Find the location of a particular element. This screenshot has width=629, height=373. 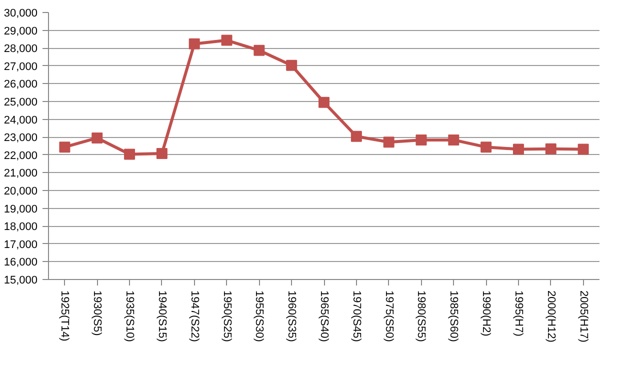

x-tick-label: 1985(S60) is located at coordinates (454, 316).